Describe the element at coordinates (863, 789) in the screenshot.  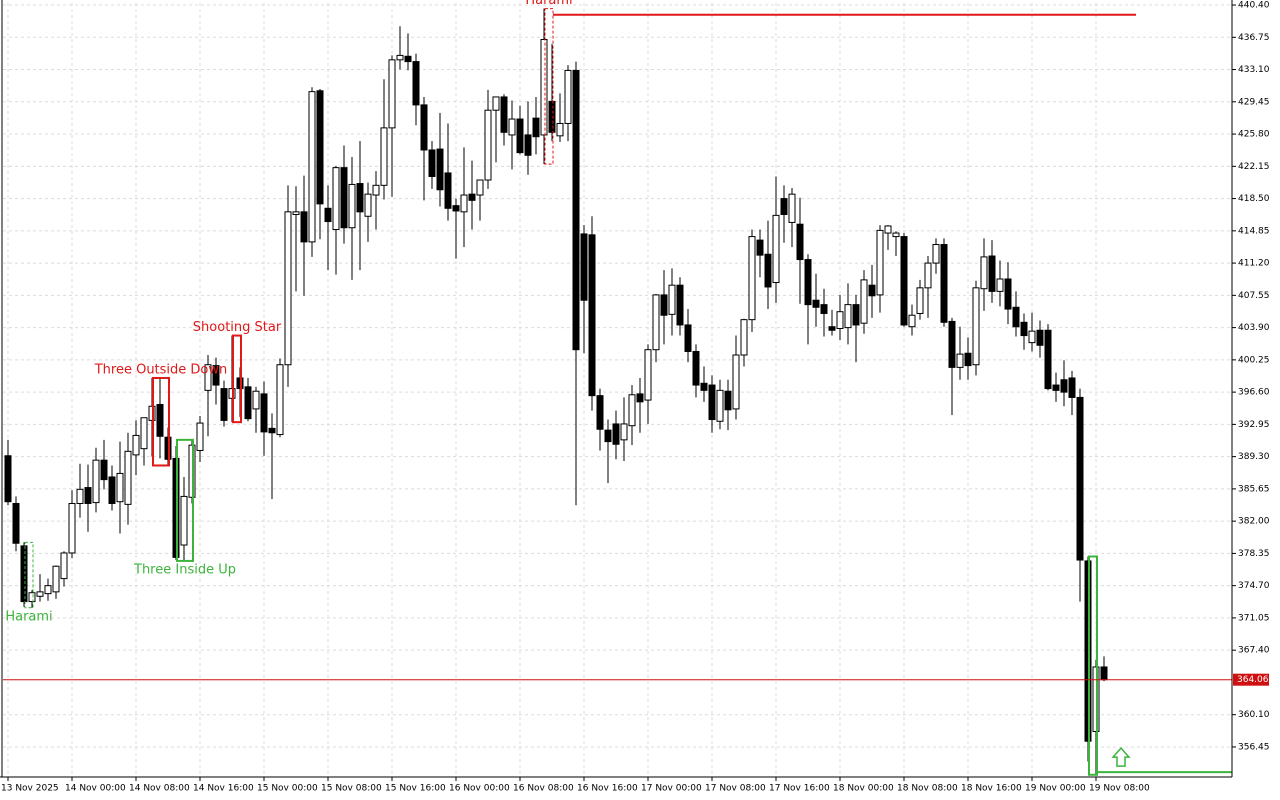
I see `x-tick-label: 18 Nov 00:00` at that location.